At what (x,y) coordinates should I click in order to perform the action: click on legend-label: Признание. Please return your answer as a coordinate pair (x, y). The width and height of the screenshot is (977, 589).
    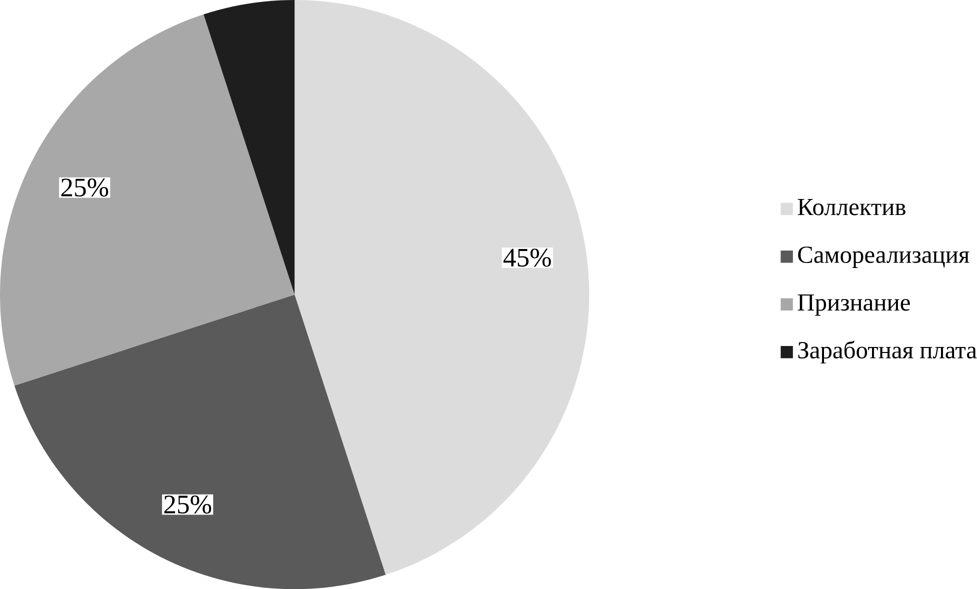
    Looking at the image, I should click on (854, 305).